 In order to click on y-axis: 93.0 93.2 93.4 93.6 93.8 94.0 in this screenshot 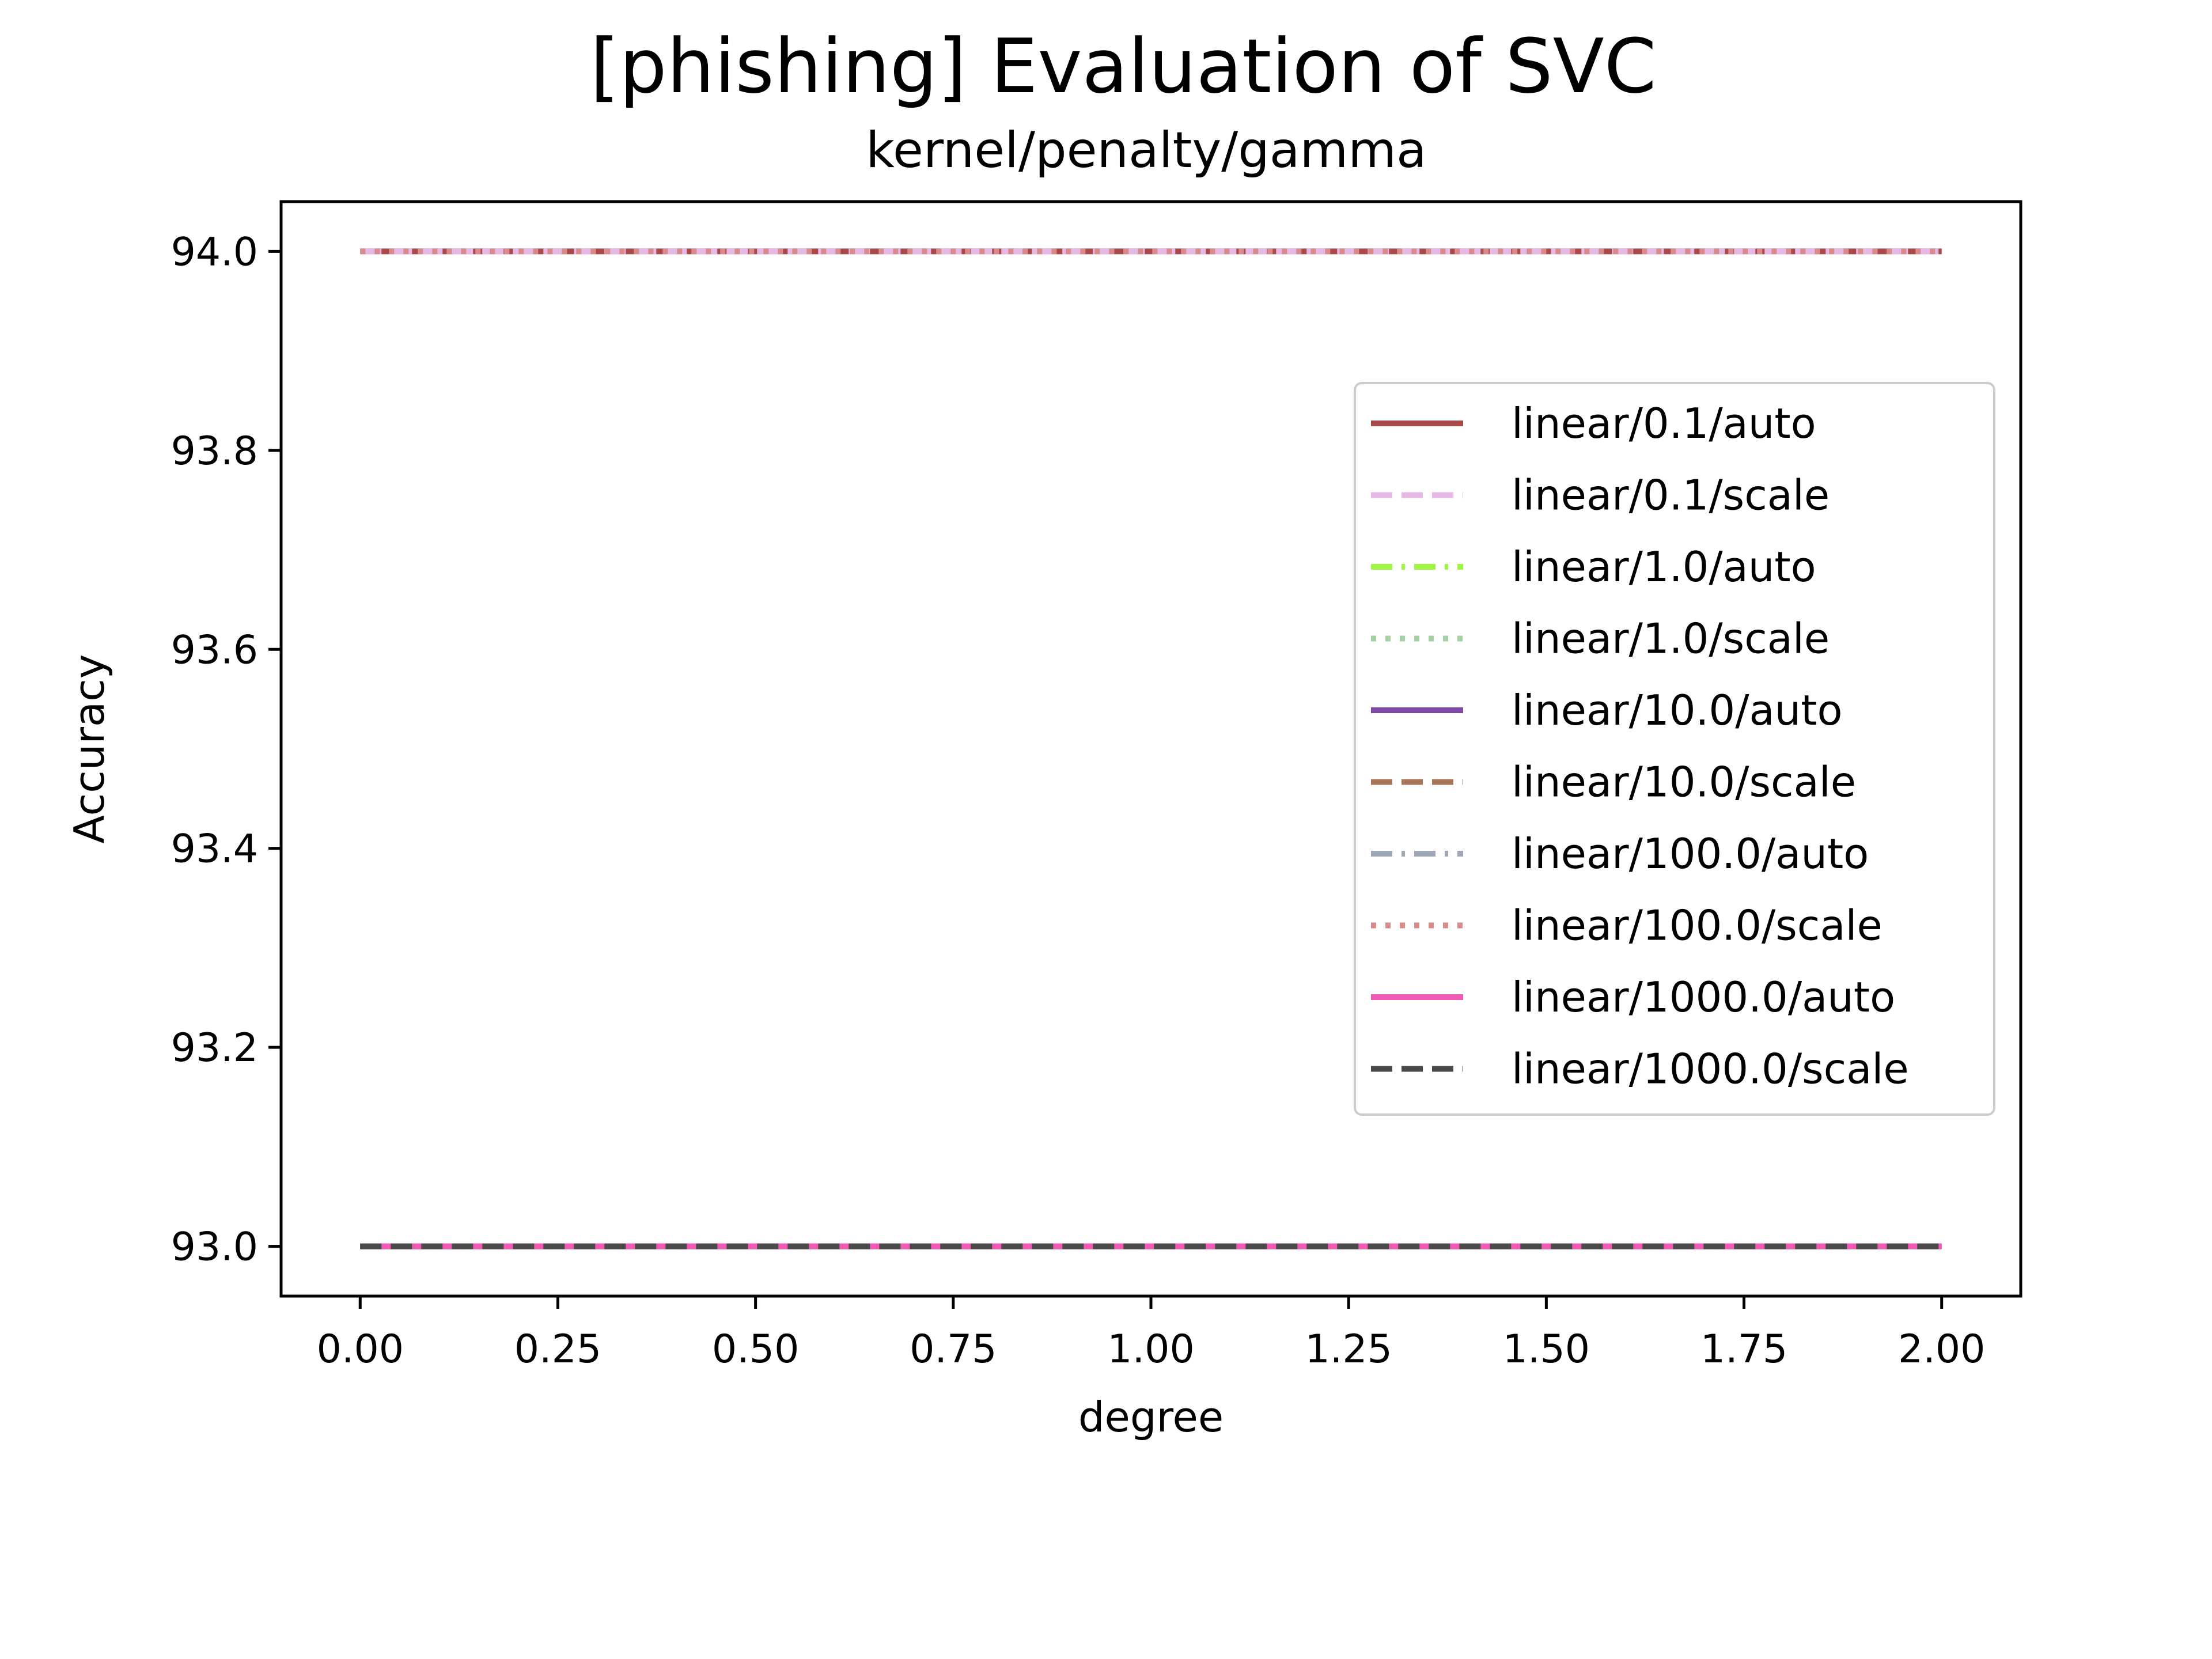, I will do `click(226, 749)`.